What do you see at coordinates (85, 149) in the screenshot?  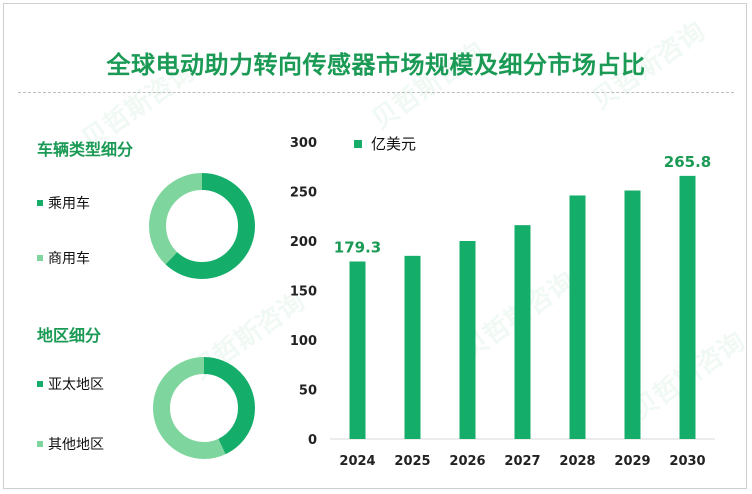 I see `vehicle-section-title: 车辆类型细分` at bounding box center [85, 149].